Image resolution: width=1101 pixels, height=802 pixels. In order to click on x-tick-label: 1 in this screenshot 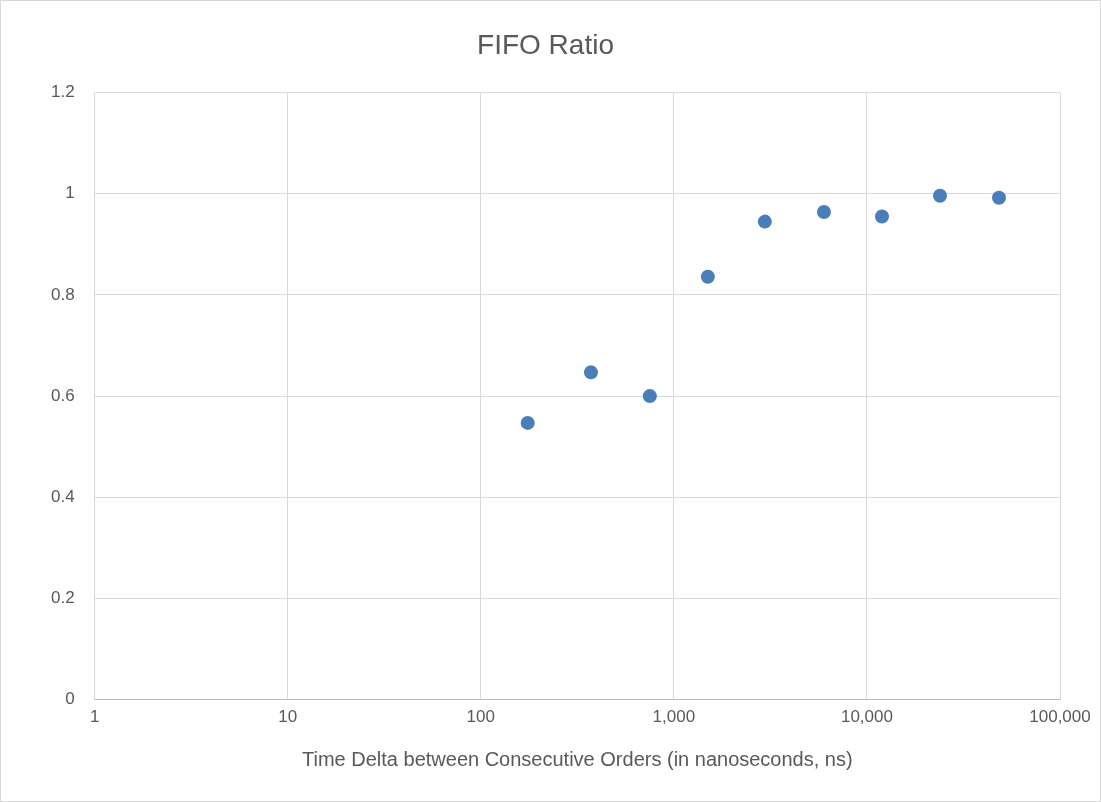, I will do `click(94, 717)`.